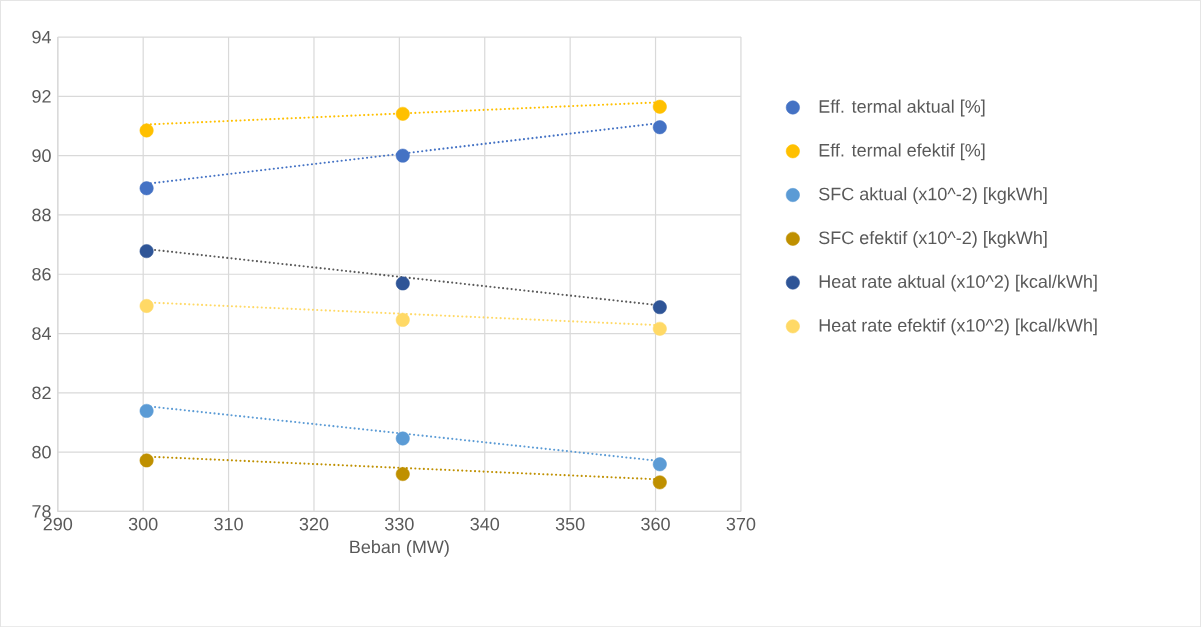  What do you see at coordinates (41, 452) in the screenshot?
I see `y-tick-label: 80` at bounding box center [41, 452].